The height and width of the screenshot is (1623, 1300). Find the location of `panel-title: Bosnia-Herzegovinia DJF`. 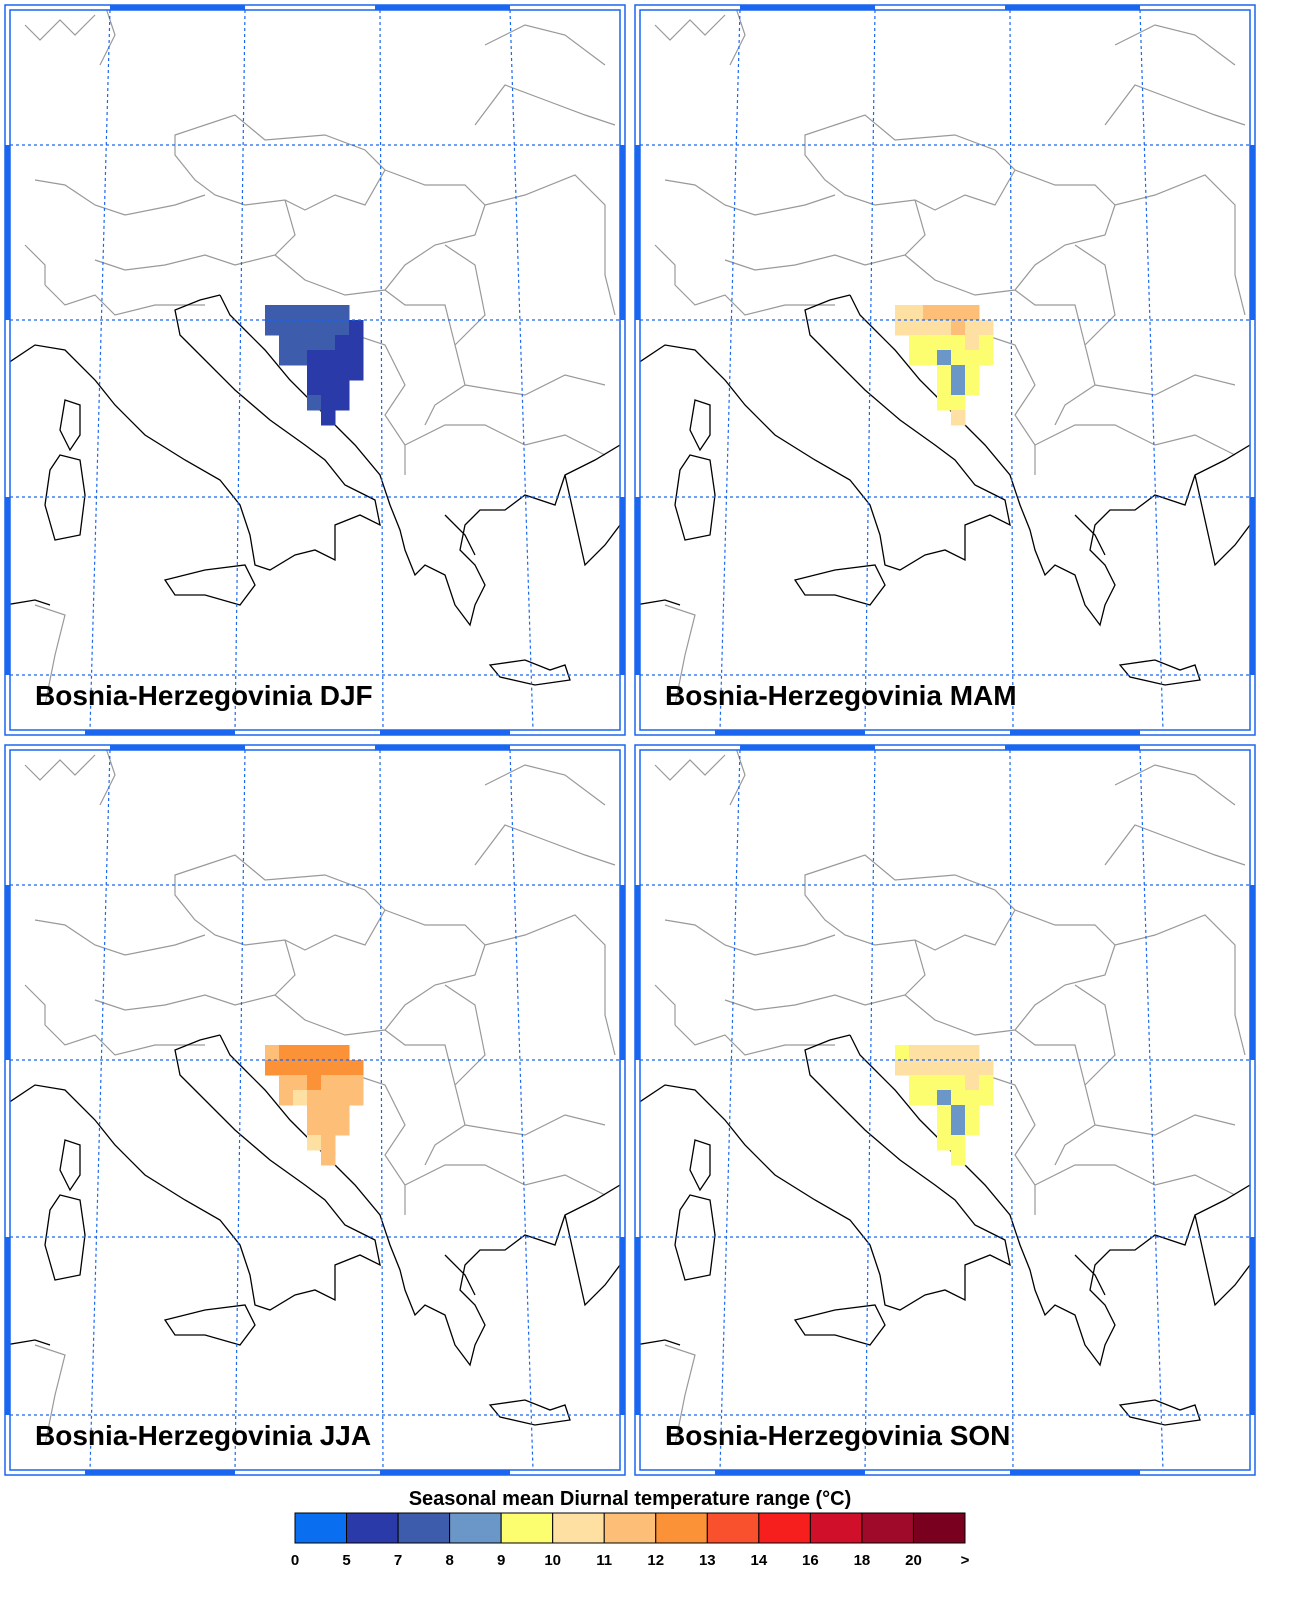

panel-title: Bosnia-Herzegovinia DJF is located at coordinates (204, 695).